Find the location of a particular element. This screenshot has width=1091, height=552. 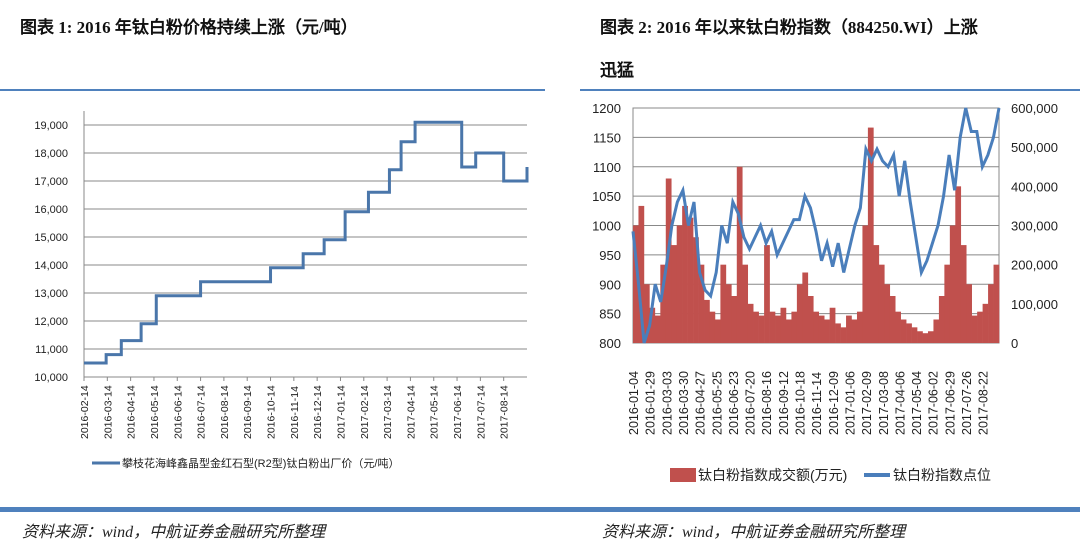

y-tick-label: 18,000 is located at coordinates (51, 154).